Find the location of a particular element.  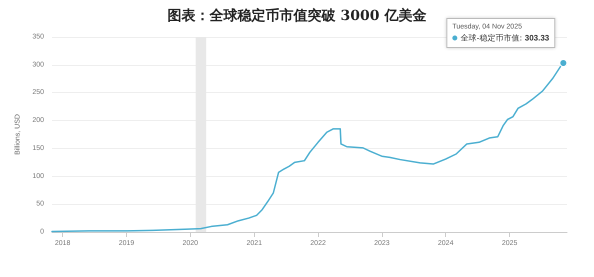

data-label: 303.33 is located at coordinates (537, 38).